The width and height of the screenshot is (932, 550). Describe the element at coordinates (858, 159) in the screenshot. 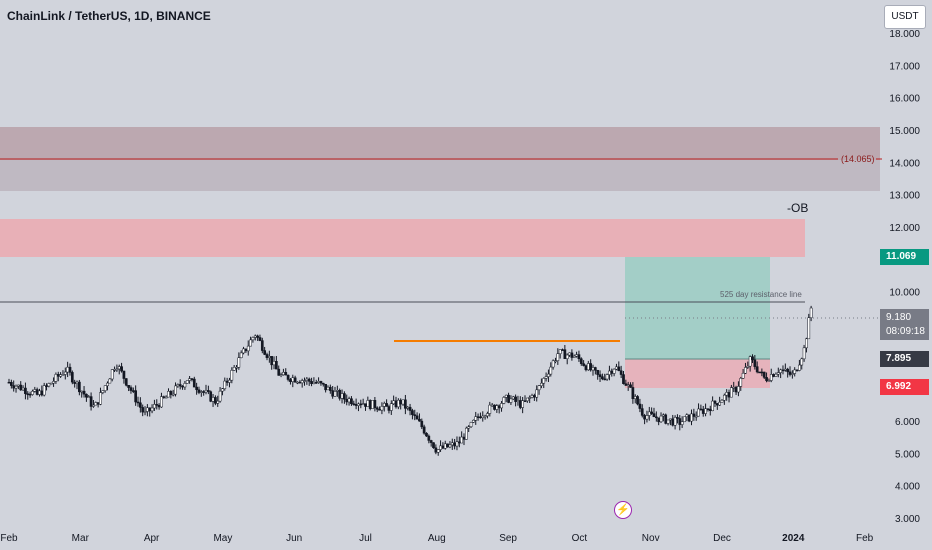

I see `level-label: (14.065)` at that location.